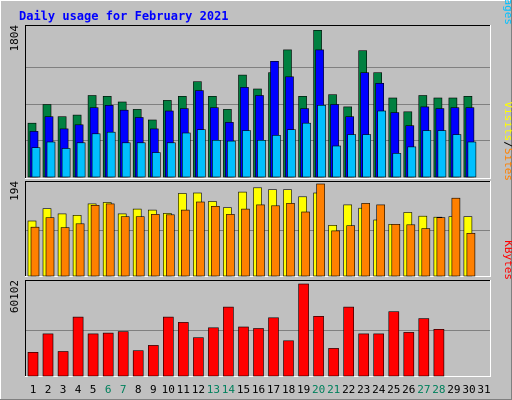  What do you see at coordinates (33, 389) in the screenshot?
I see `x-tick-label: 1` at bounding box center [33, 389].